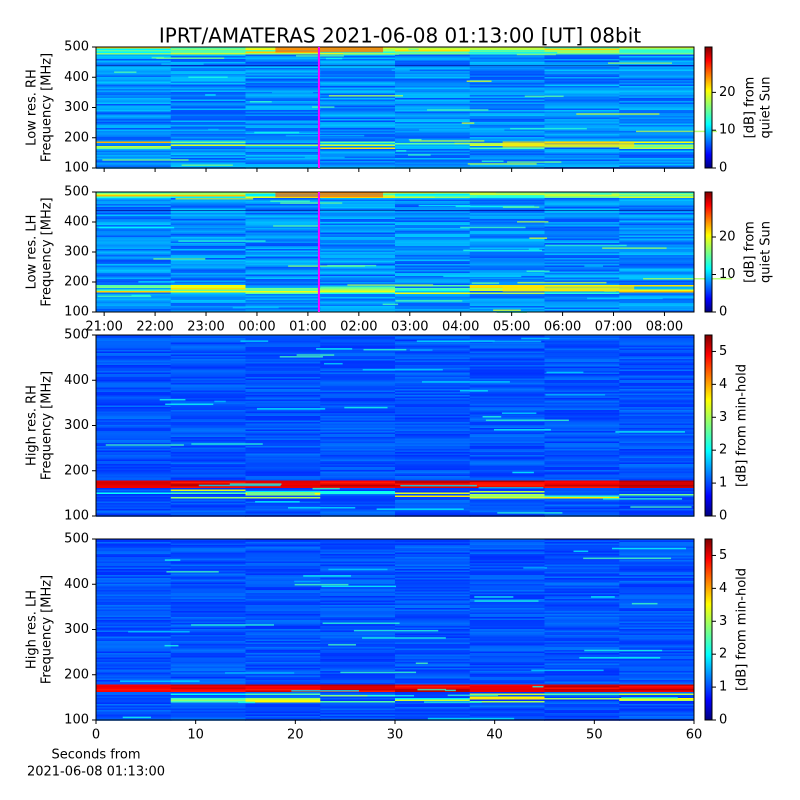  Describe the element at coordinates (47, 629) in the screenshot. I see `y-axis-label: Frequency [MHz]` at that location.